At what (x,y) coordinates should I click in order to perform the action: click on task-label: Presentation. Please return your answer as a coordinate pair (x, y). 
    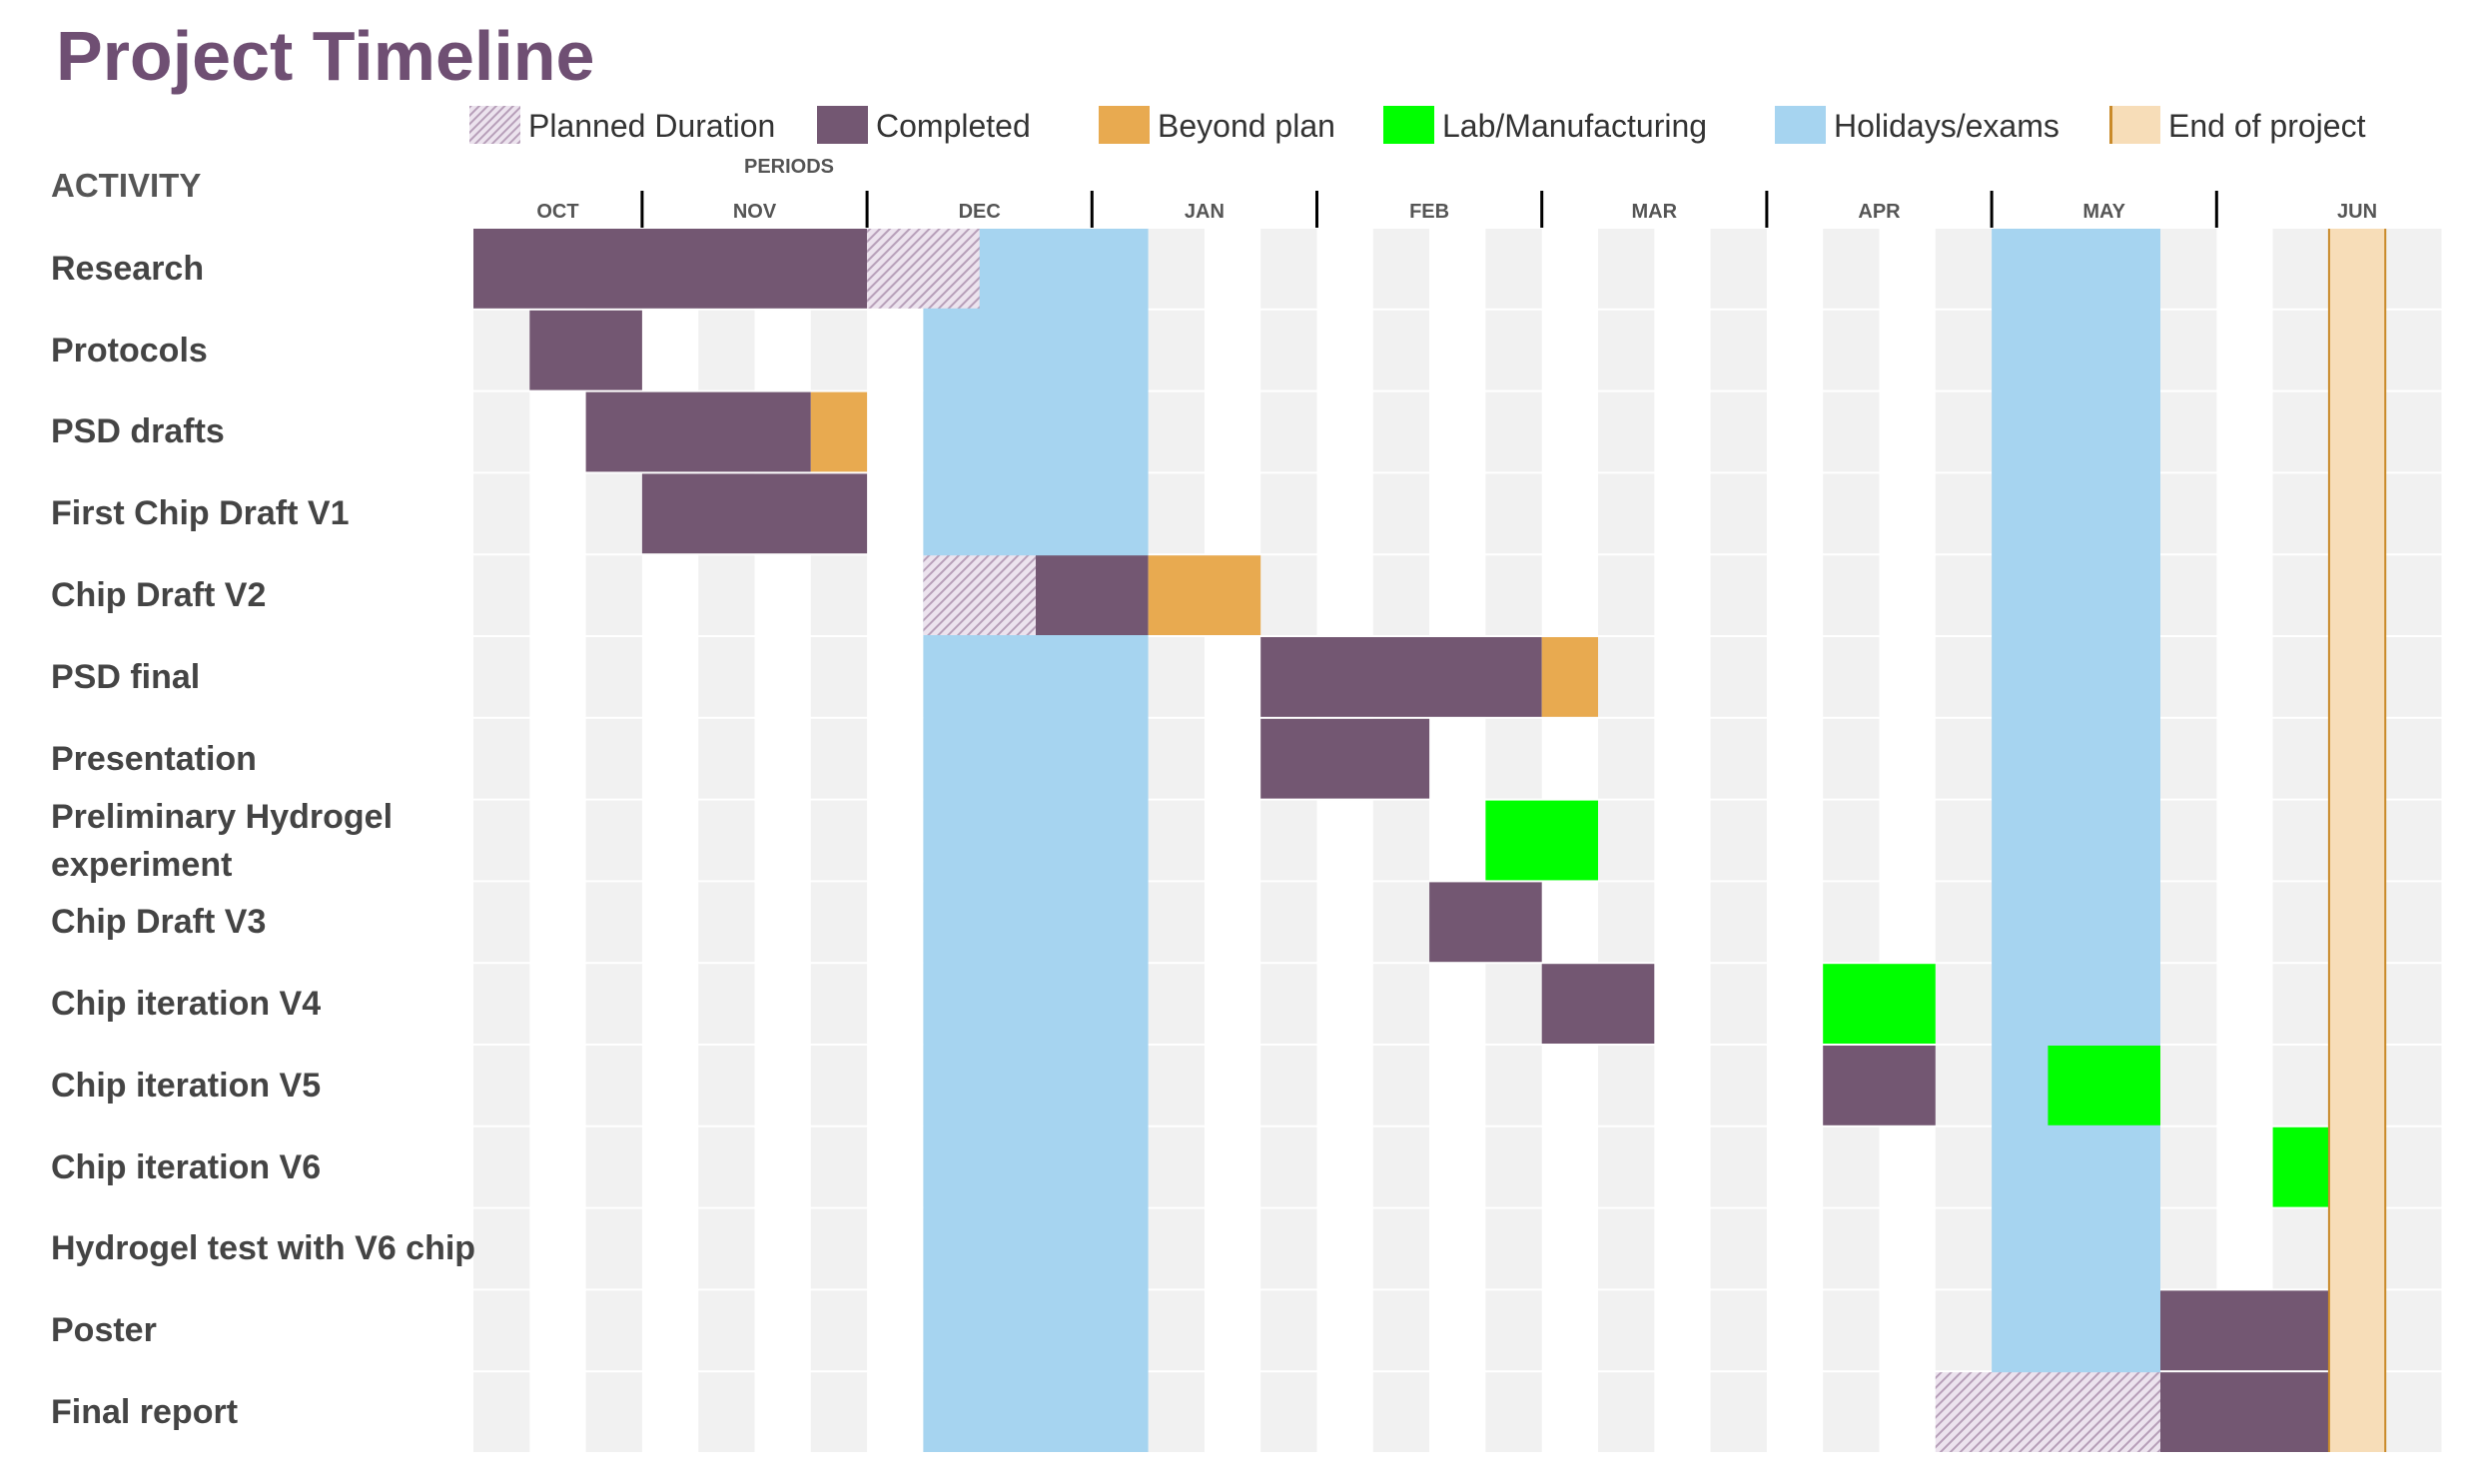
    Looking at the image, I should click on (265, 759).